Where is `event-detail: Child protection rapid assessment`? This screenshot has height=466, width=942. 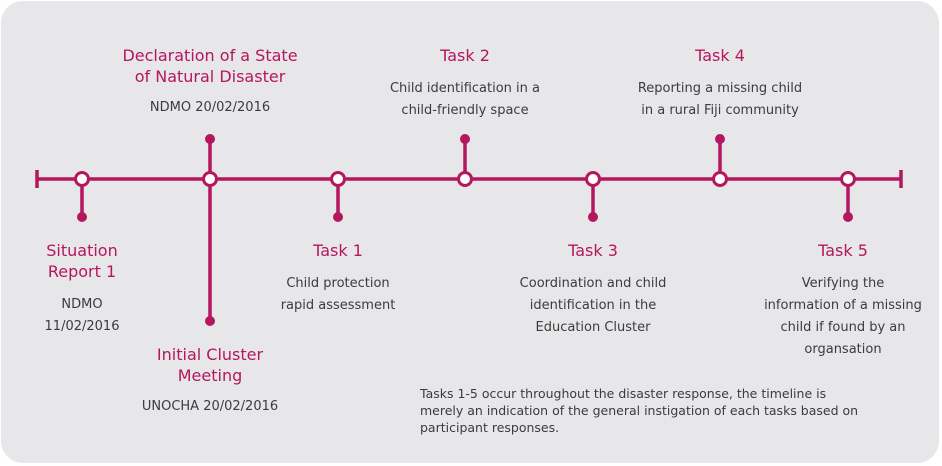 event-detail: Child protection rapid assessment is located at coordinates (338, 294).